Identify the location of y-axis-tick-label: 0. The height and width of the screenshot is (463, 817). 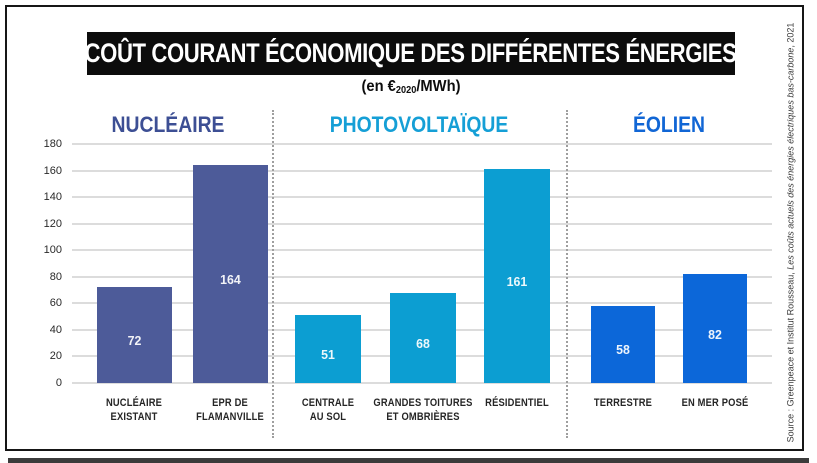
(58, 383).